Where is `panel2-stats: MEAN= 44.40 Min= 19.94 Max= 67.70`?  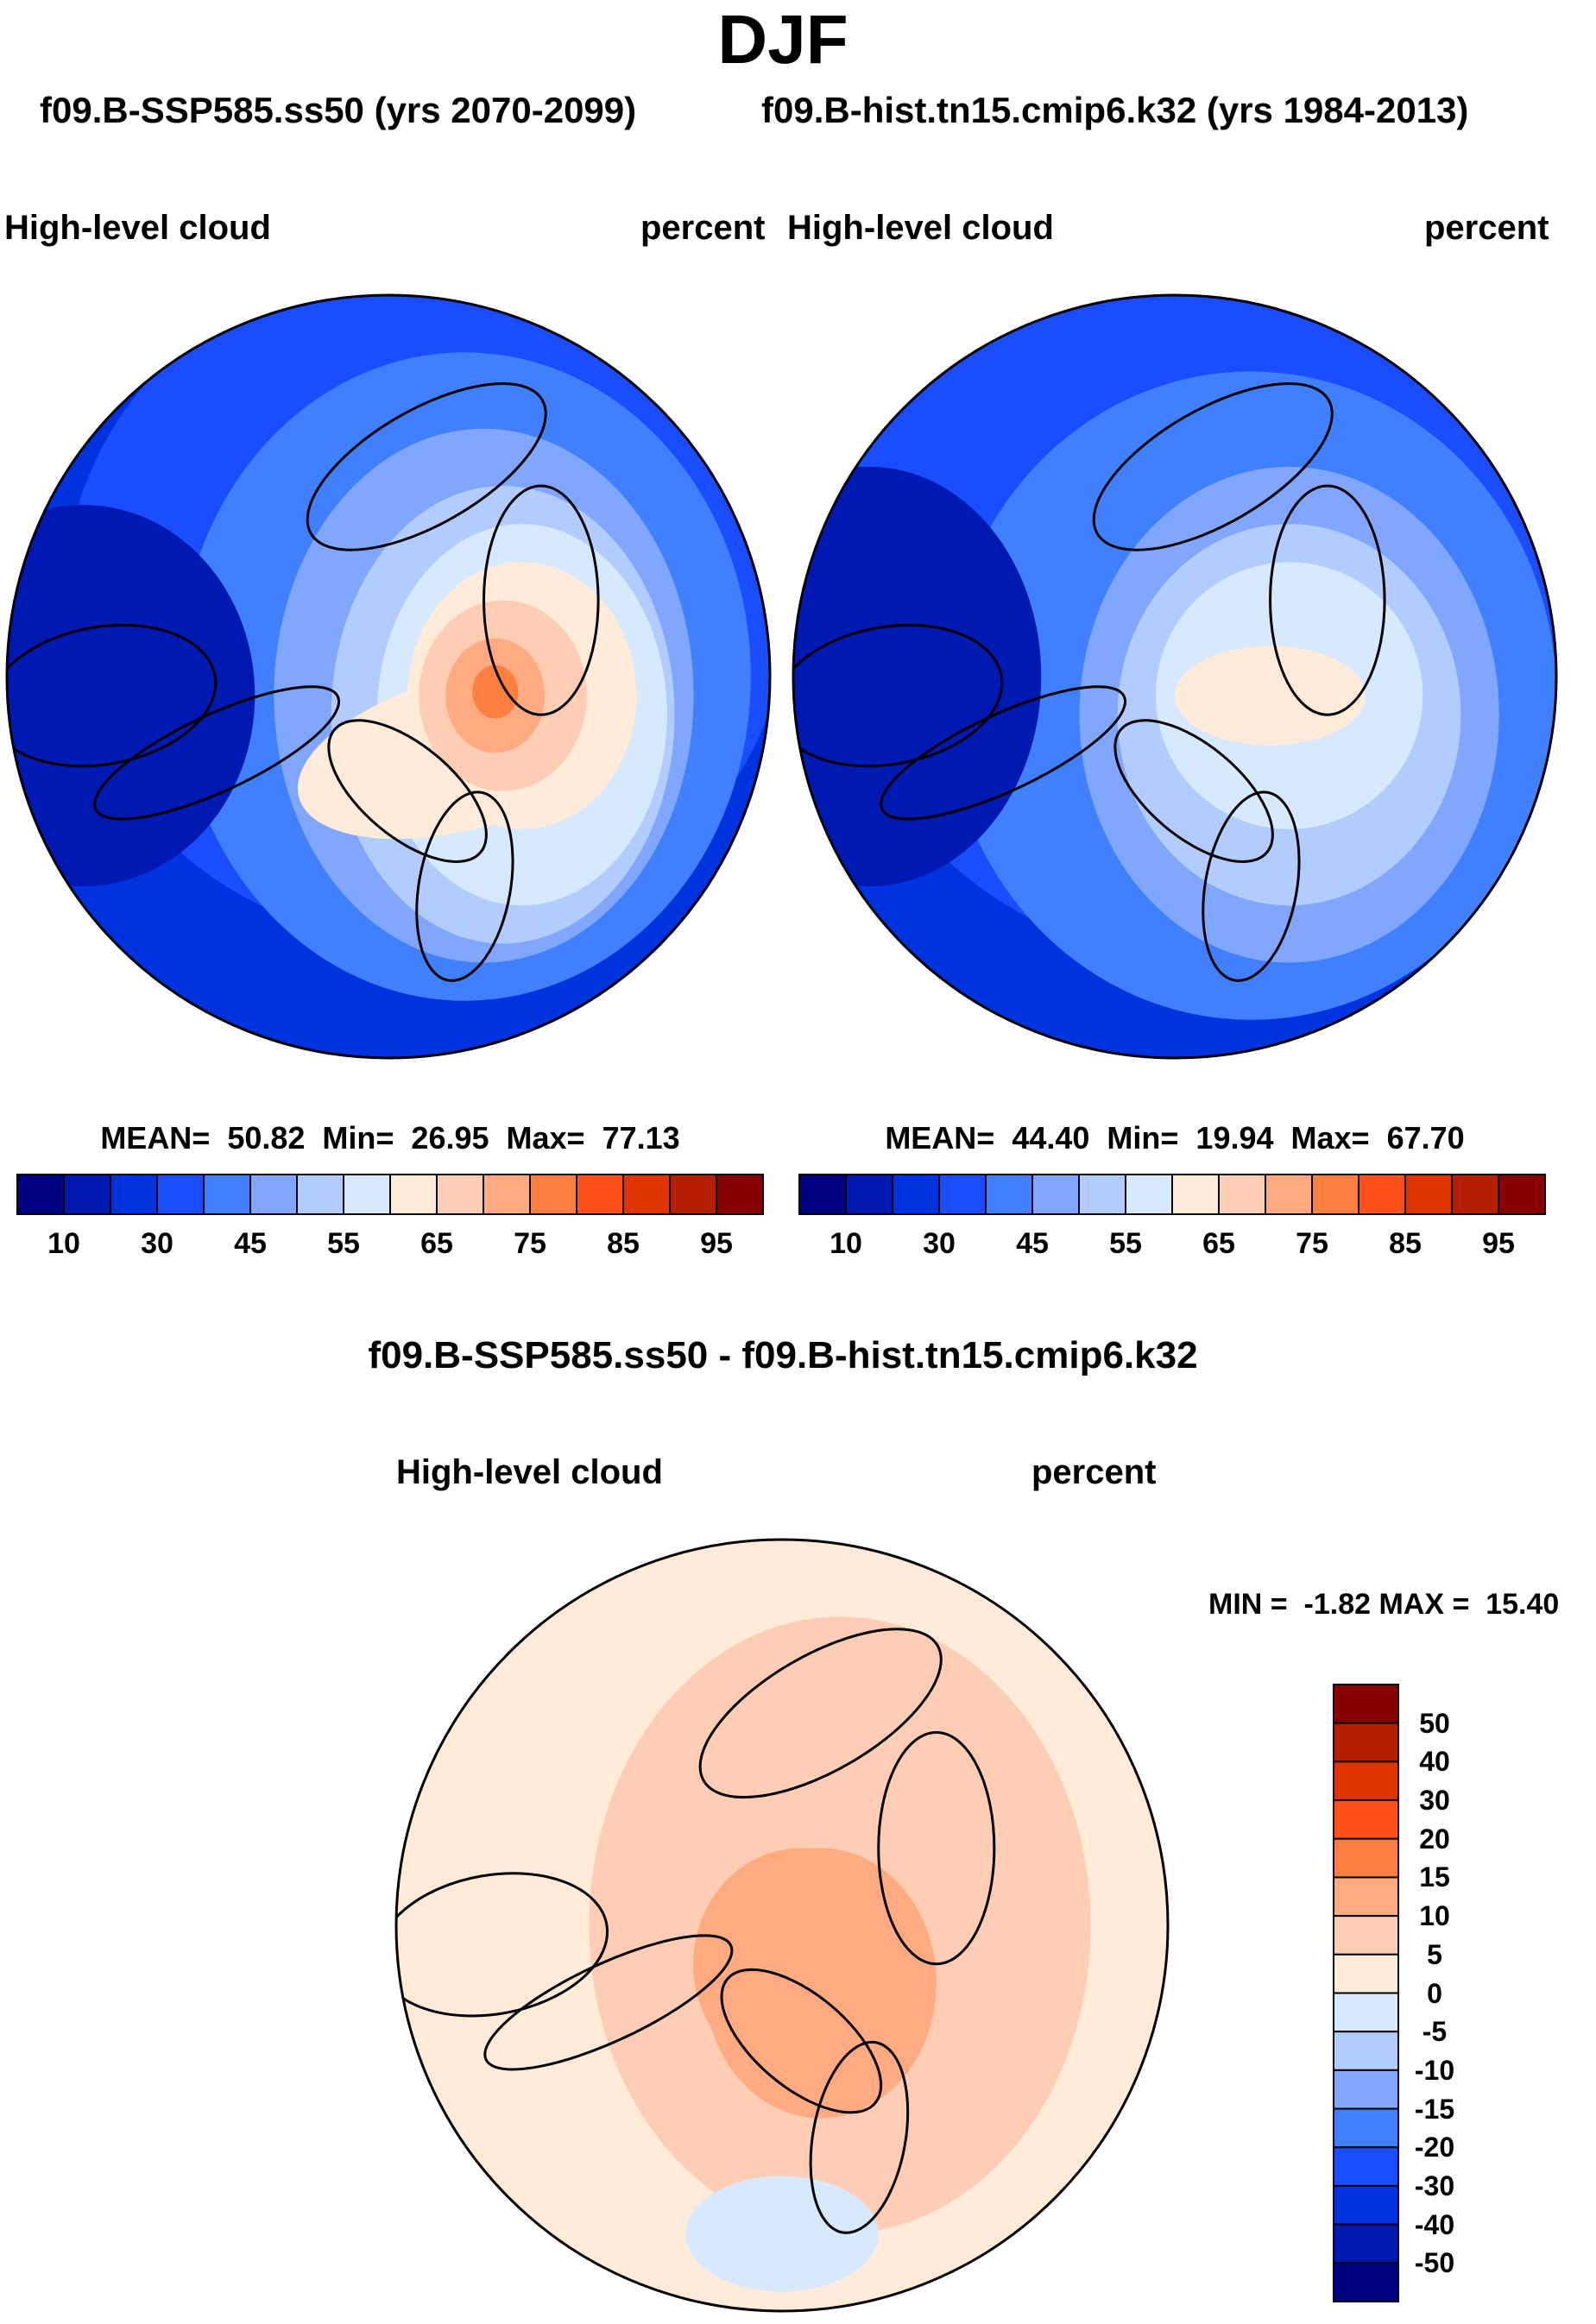 panel2-stats: MEAN= 44.40 Min= 19.94 Max= 67.70 is located at coordinates (1175, 1138).